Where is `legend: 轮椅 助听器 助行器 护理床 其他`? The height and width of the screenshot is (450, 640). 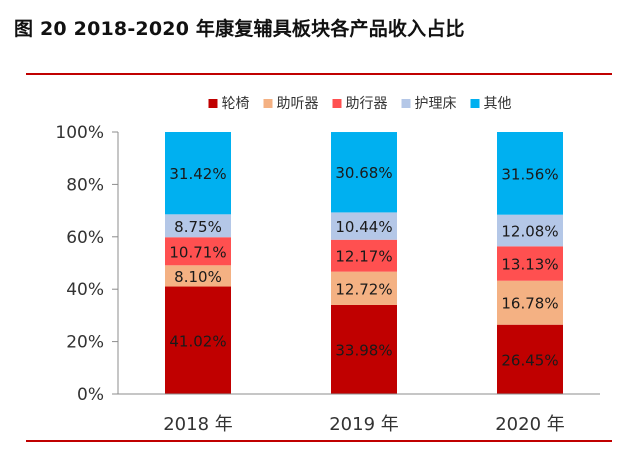
legend: 轮椅 助听器 助行器 护理床 其他 is located at coordinates (360, 104).